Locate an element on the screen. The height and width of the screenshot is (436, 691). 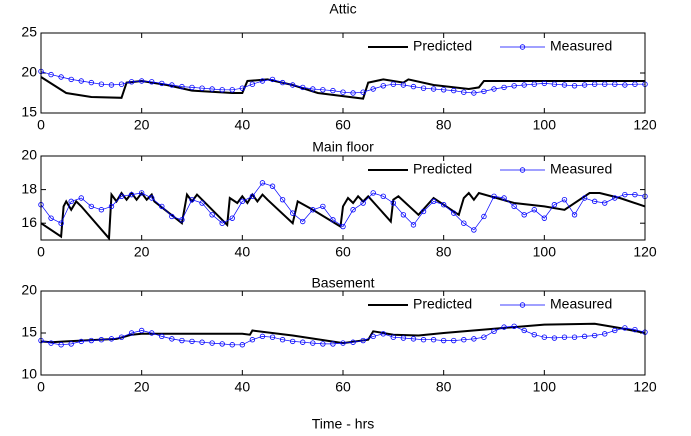
x-tick-label: 20 is located at coordinates (142, 125).